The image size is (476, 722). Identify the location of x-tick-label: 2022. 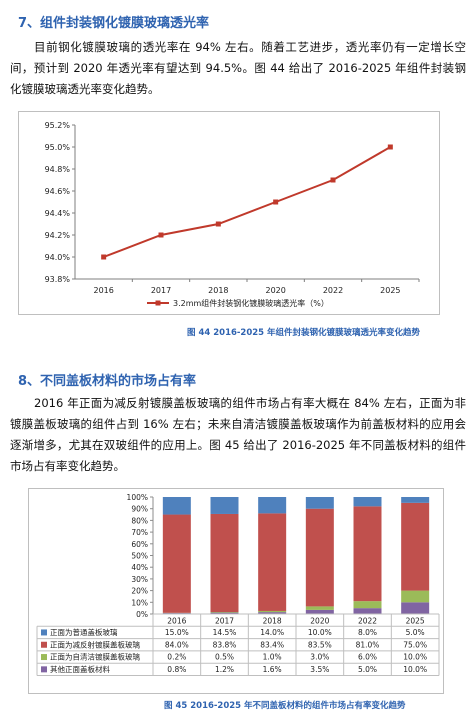
(333, 290).